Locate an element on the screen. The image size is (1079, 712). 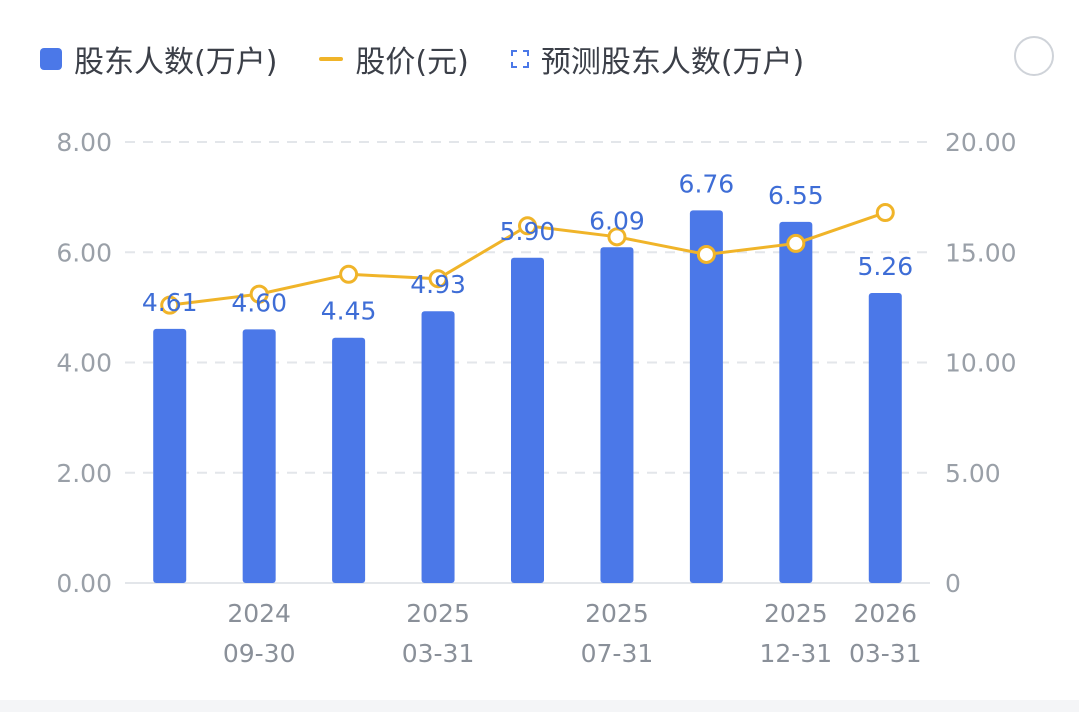
x-tick-label: 2025 03-31 is located at coordinates (438, 633).